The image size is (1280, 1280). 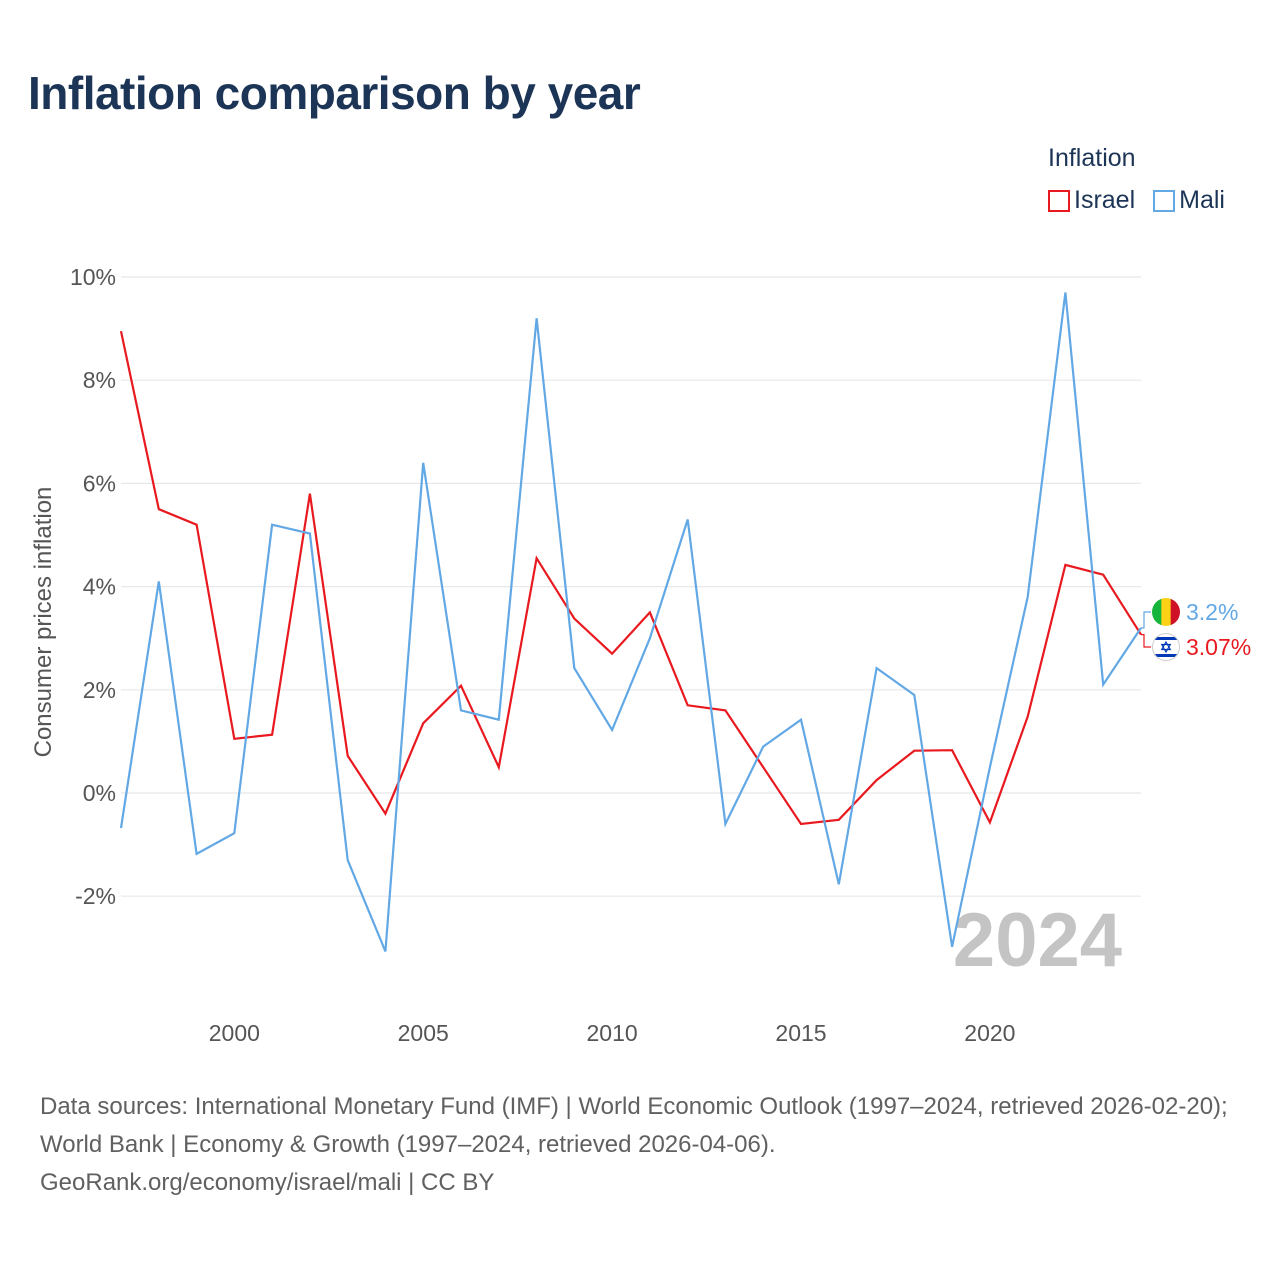 What do you see at coordinates (43, 622) in the screenshot?
I see `y-axis-label: Consumer prices inflation` at bounding box center [43, 622].